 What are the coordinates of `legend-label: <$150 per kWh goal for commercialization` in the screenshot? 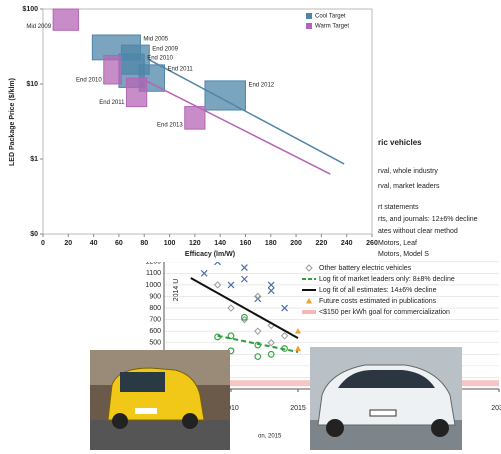 It's located at (384, 312).